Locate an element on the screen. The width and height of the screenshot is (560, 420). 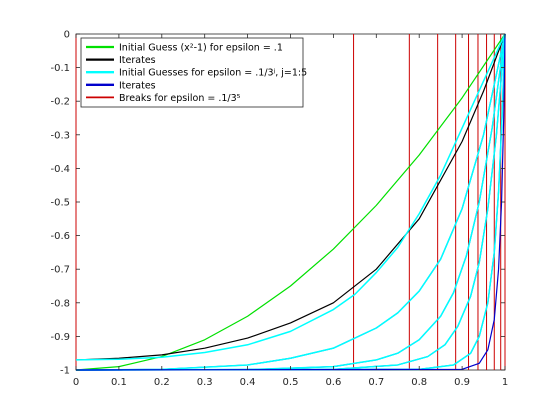
x-tick-label-7: 0.7 is located at coordinates (376, 382).